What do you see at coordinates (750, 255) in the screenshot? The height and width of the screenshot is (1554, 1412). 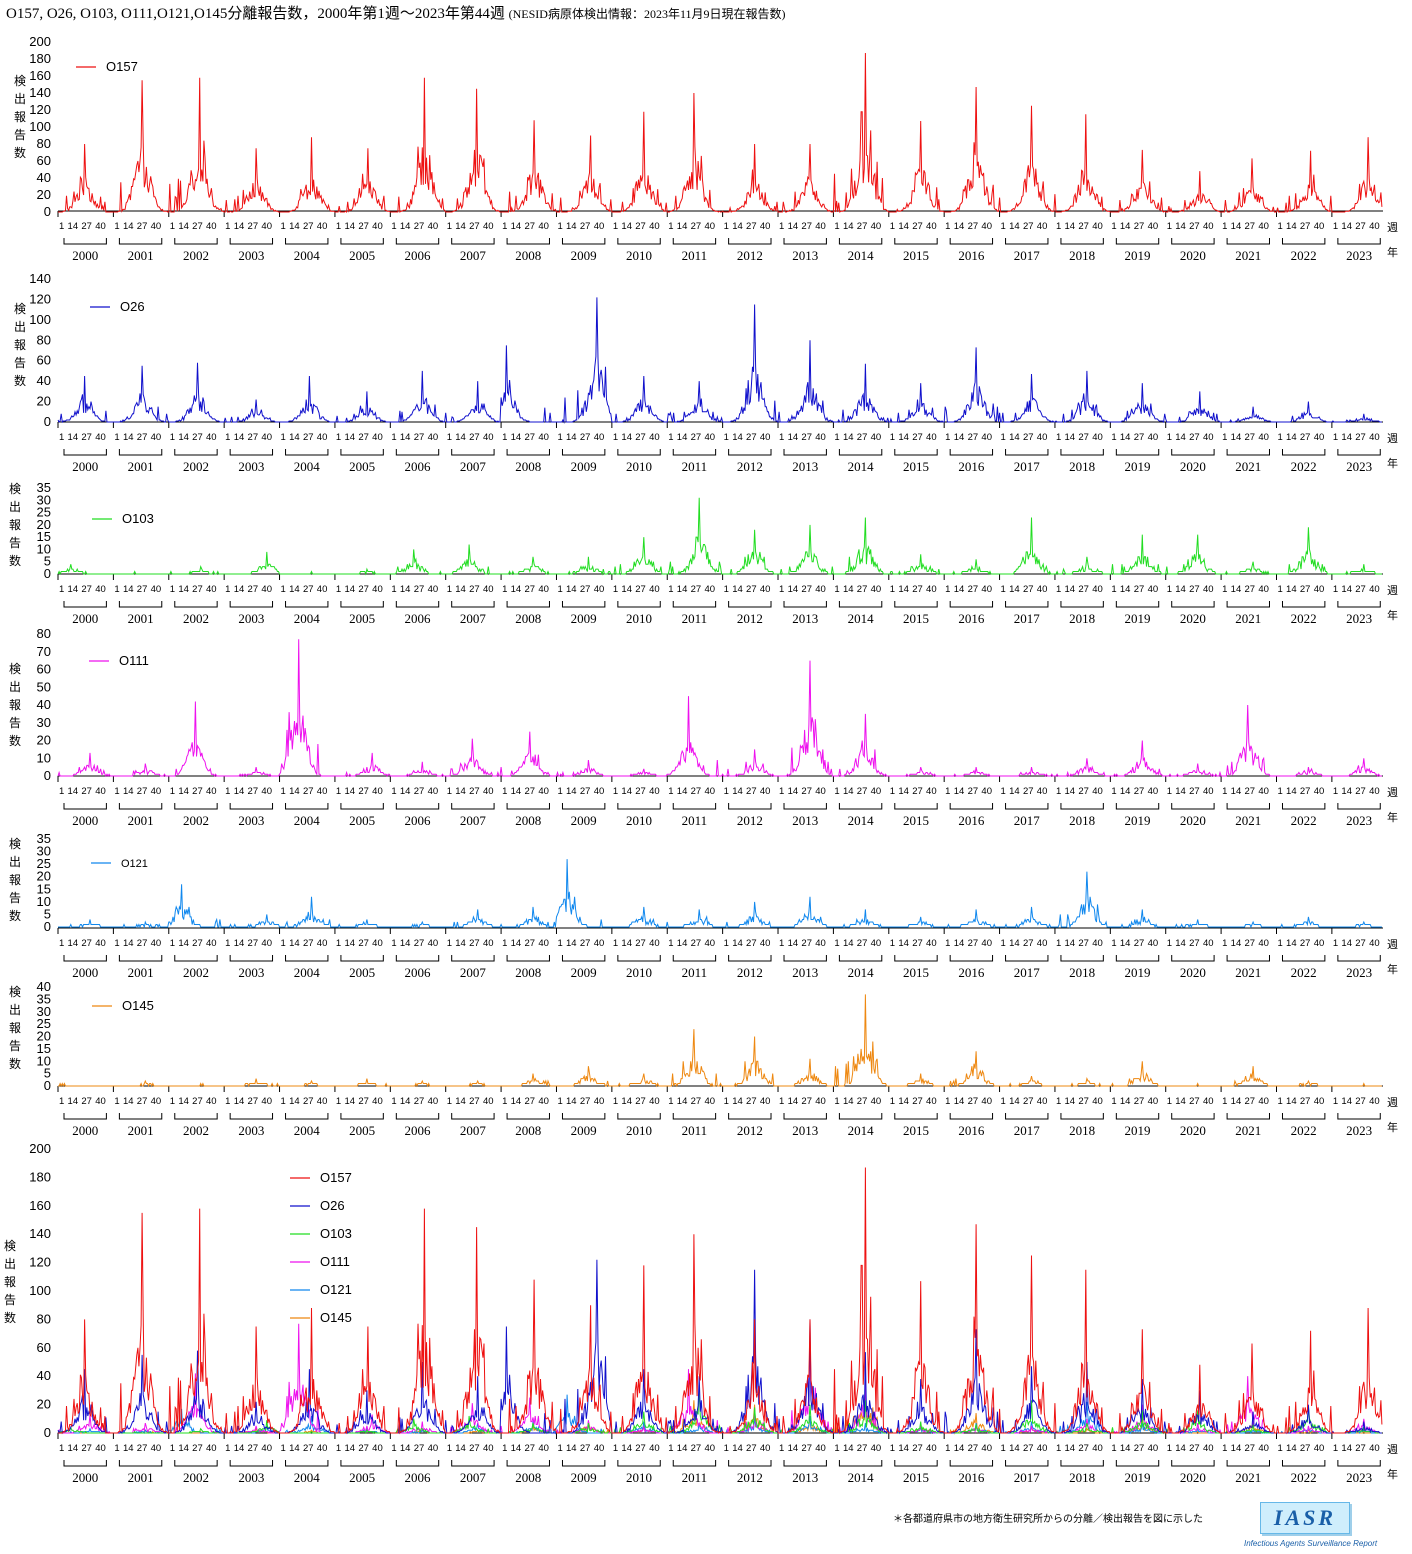 I see `year-label: 2012` at bounding box center [750, 255].